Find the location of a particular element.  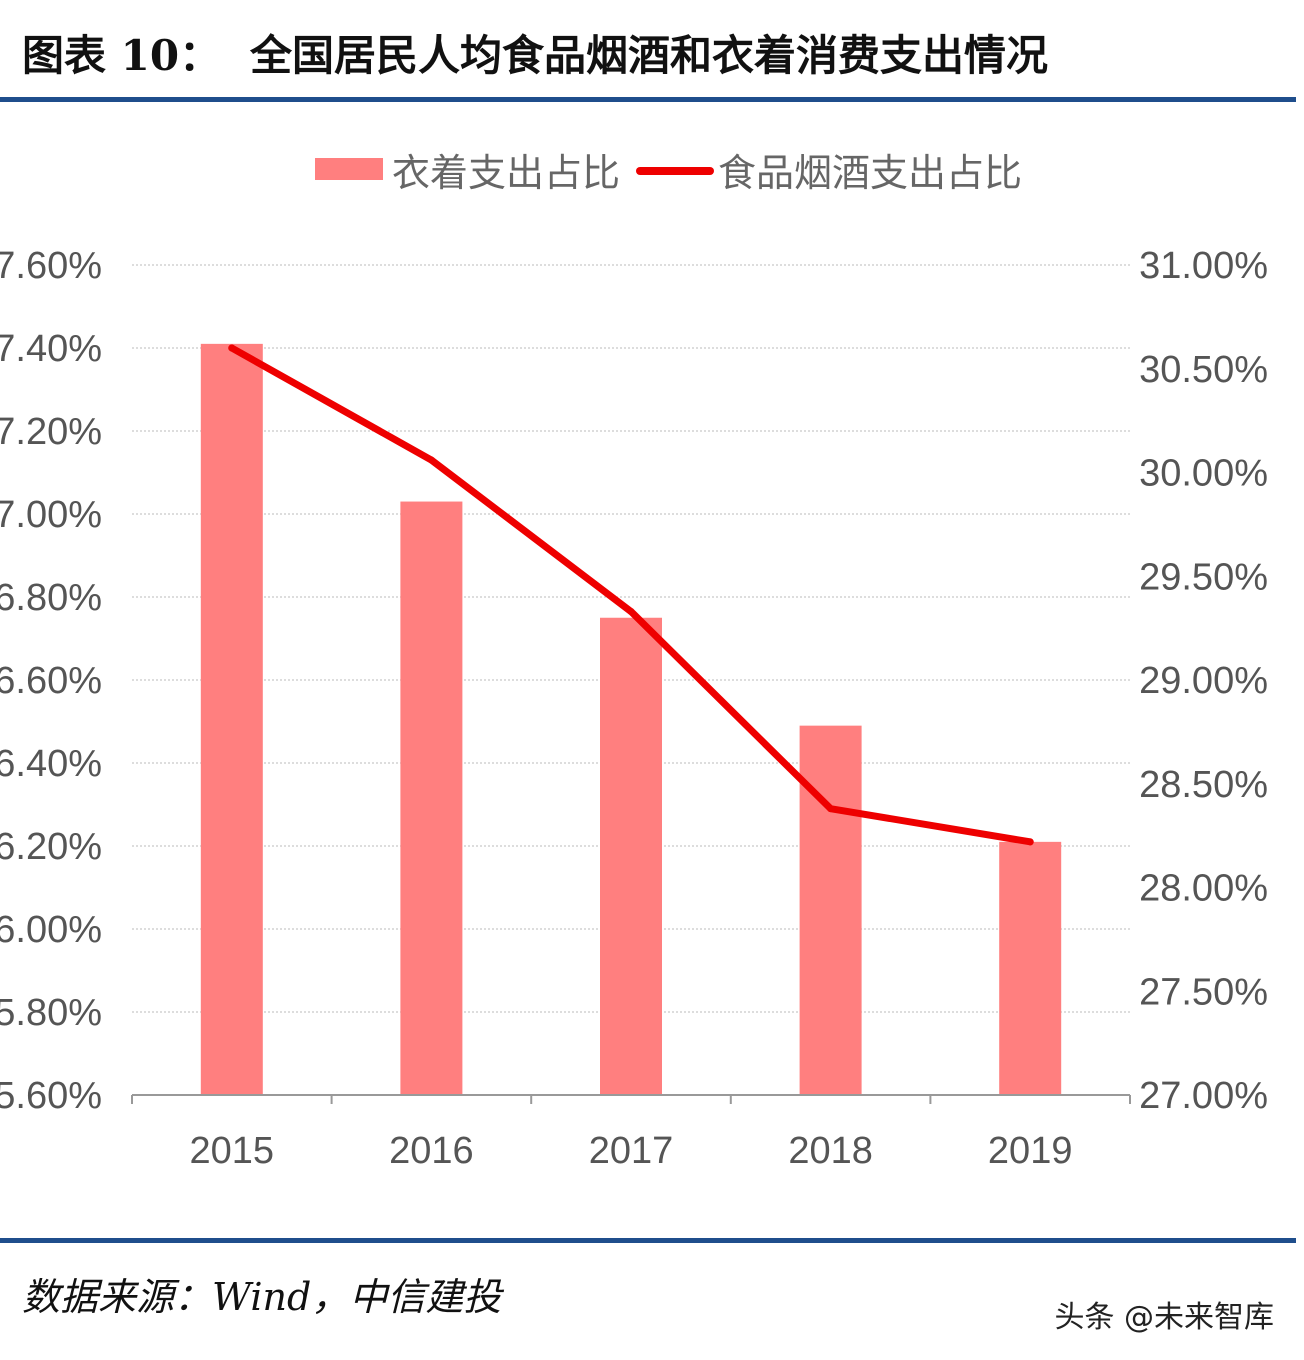

y-left-tick-label: 7.00% is located at coordinates (51, 515).